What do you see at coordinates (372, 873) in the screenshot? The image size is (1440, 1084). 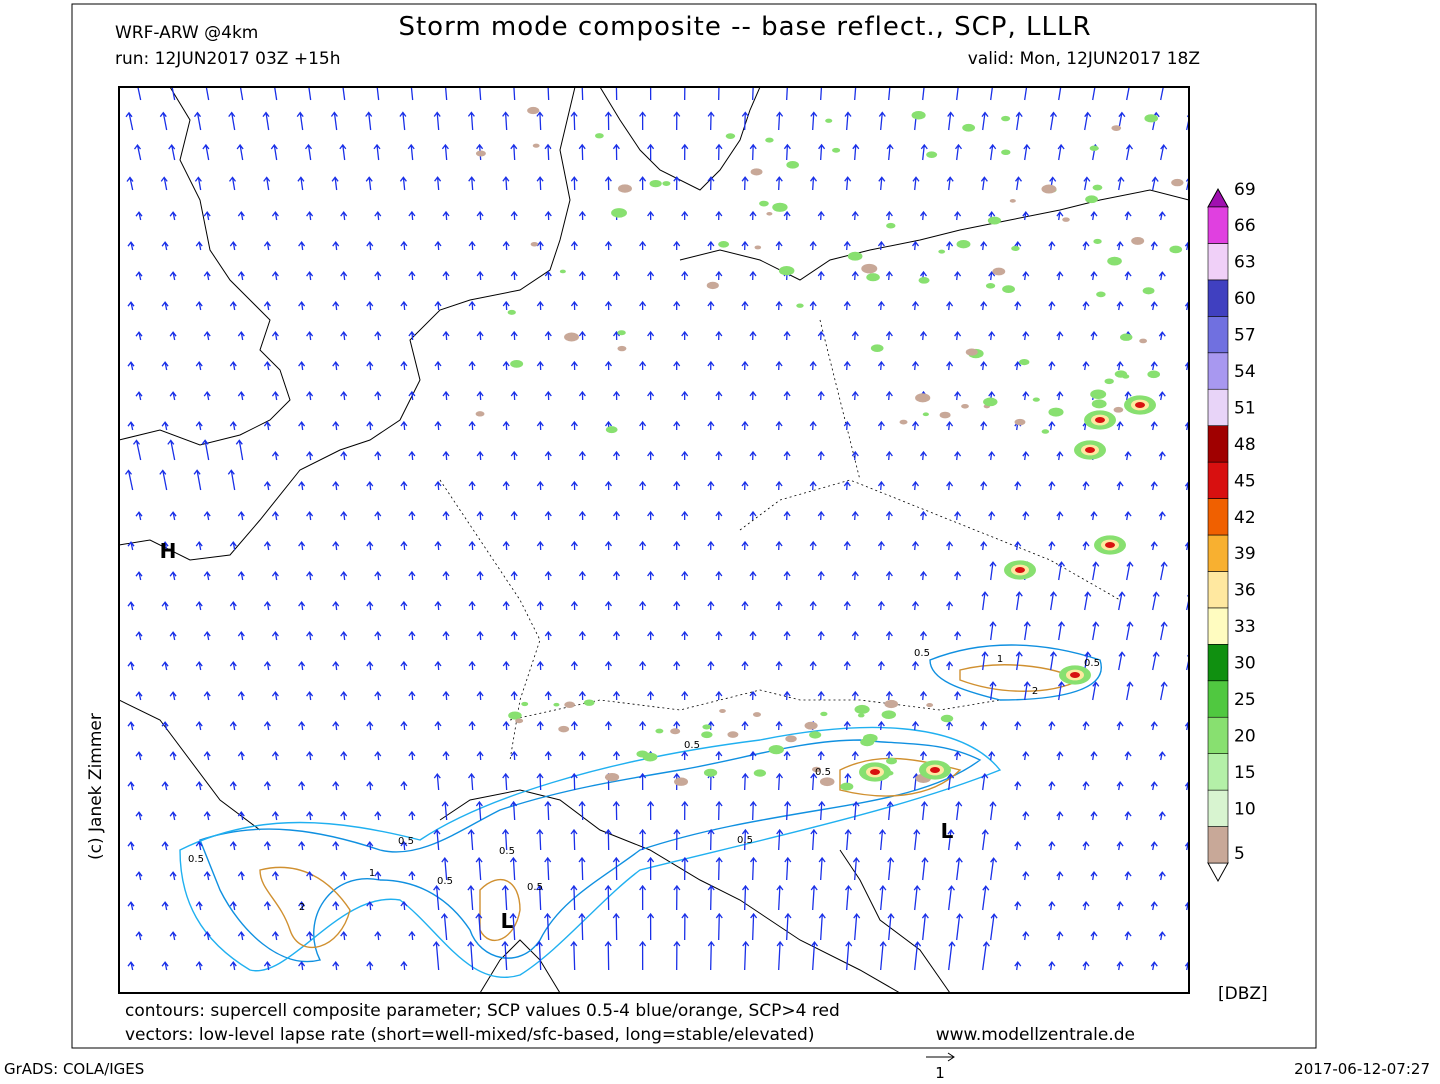 I see `contour-label: 1` at bounding box center [372, 873].